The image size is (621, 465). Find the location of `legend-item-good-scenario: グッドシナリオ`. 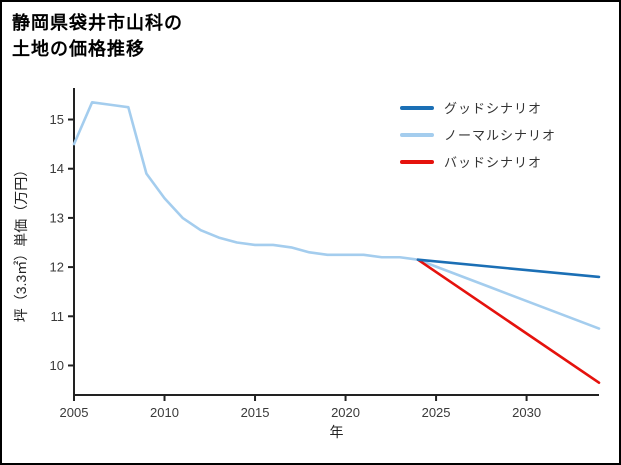

legend-item-good-scenario: グッドシナリオ is located at coordinates (478, 107).